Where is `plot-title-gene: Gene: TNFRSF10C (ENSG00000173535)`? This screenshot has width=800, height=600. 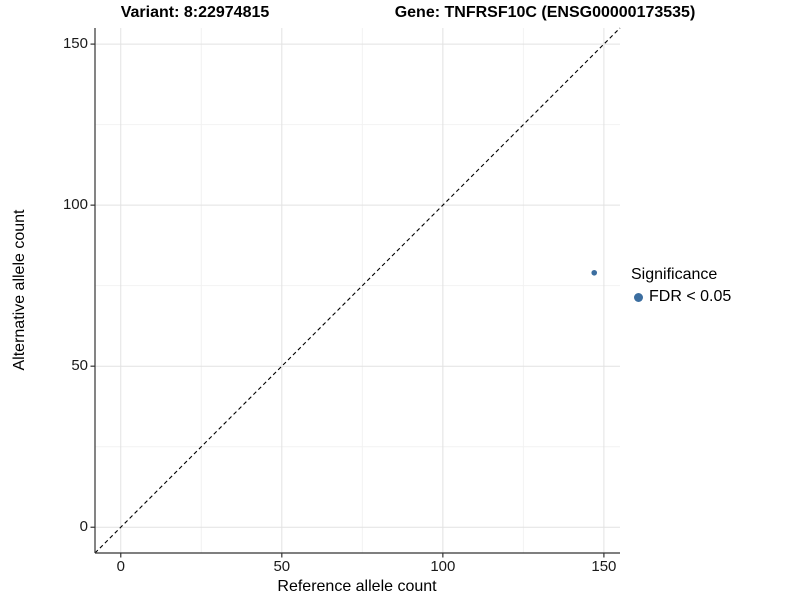 plot-title-gene: Gene: TNFRSF10C (ENSG00000173535) is located at coordinates (545, 12).